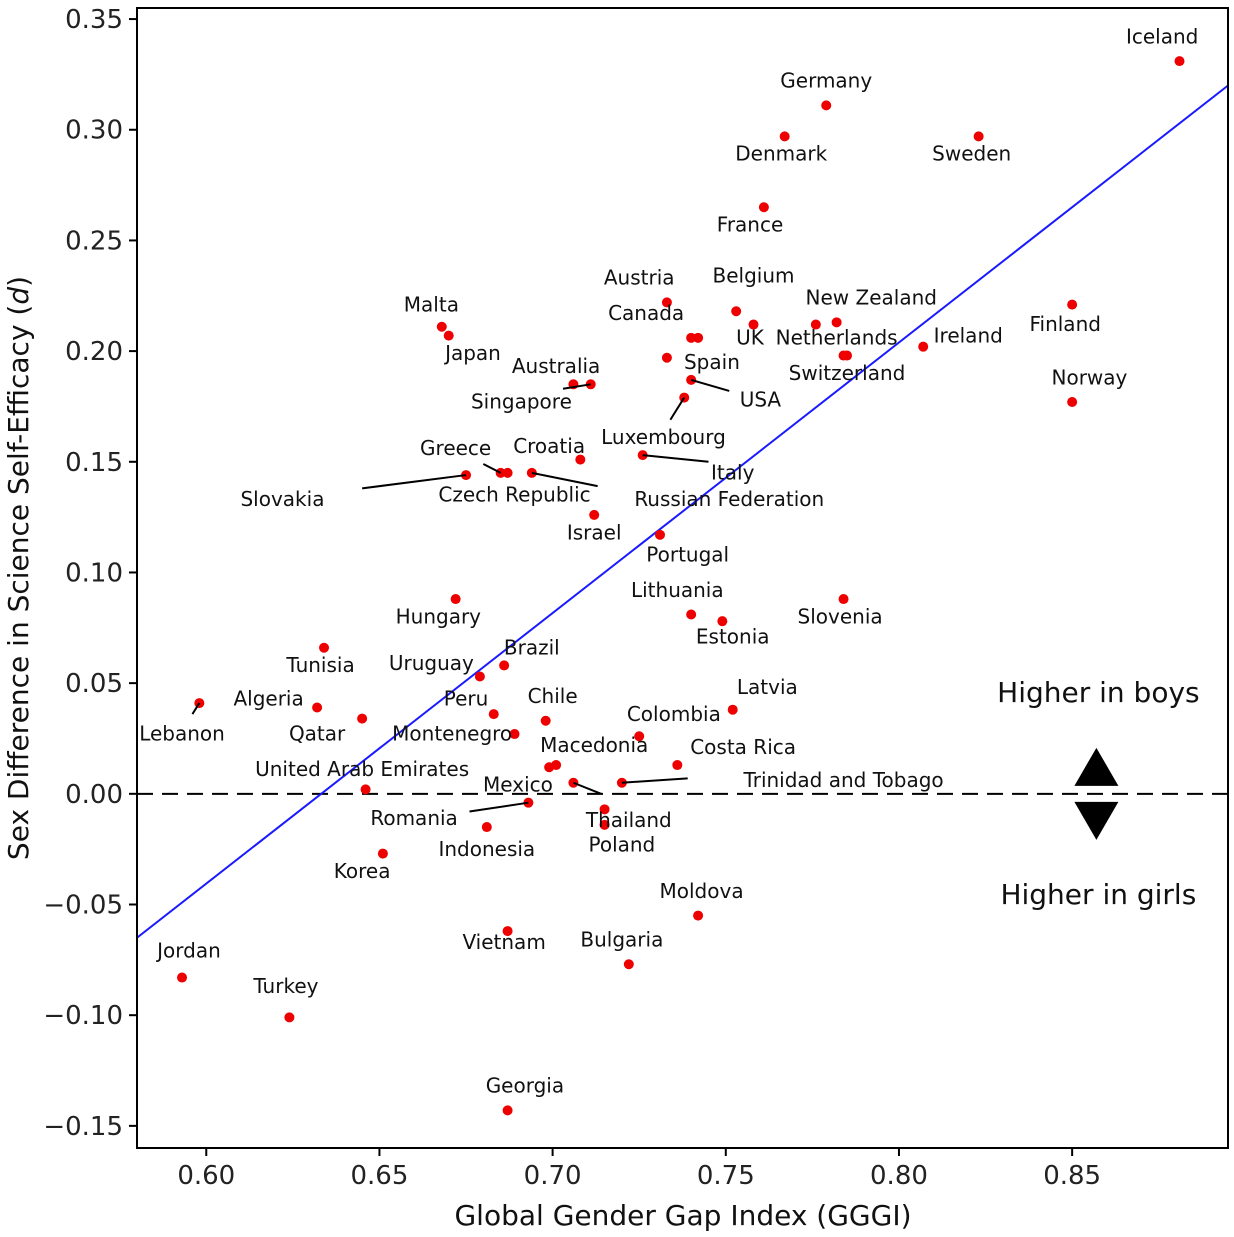 The width and height of the screenshot is (1234, 1237). What do you see at coordinates (1098, 793) in the screenshot?
I see `annotation-layer: Higher in boys Higher in girls` at bounding box center [1098, 793].